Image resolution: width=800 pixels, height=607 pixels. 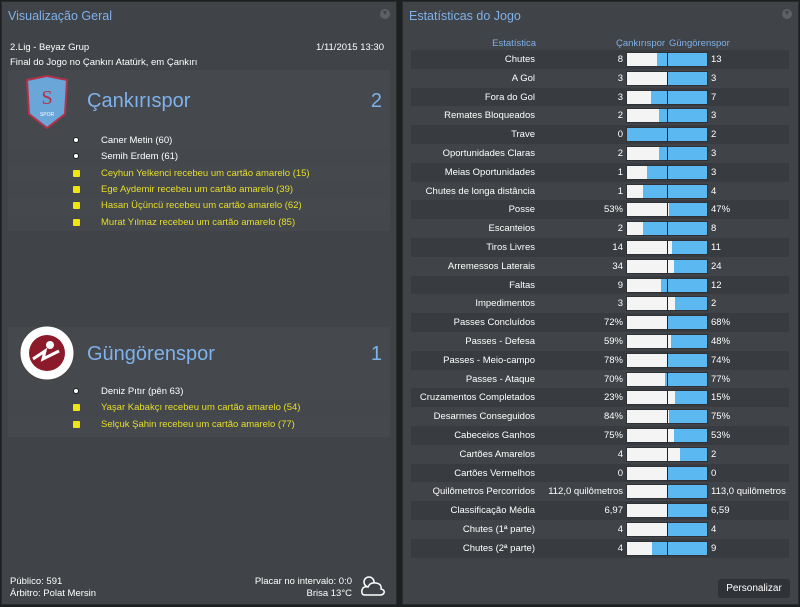 I want to click on cloud-icon, so click(x=373, y=586).